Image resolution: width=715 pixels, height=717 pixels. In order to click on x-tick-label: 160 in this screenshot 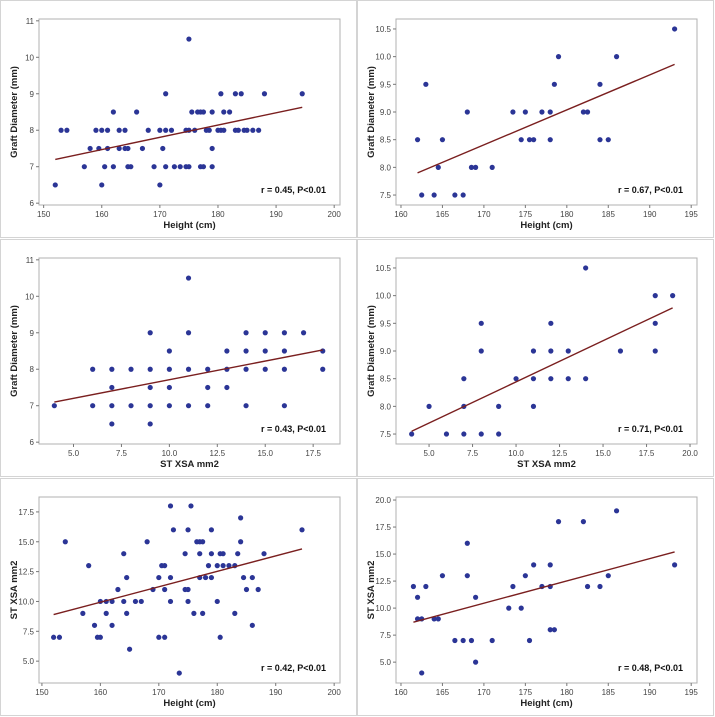, I will do `click(401, 214)`.